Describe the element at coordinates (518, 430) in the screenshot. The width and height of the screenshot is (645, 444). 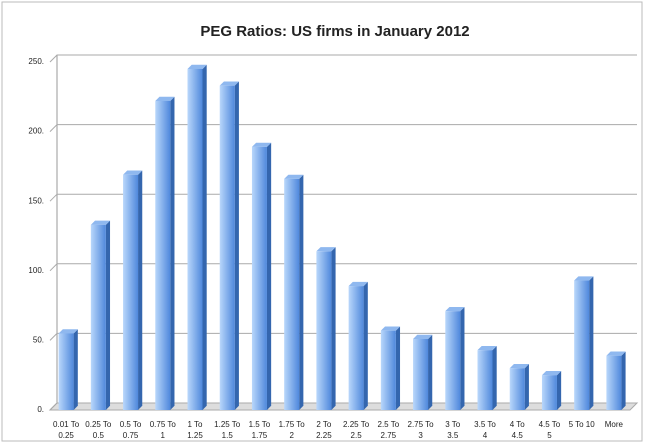
I see `x-tick-label: 4 To 4.5` at that location.